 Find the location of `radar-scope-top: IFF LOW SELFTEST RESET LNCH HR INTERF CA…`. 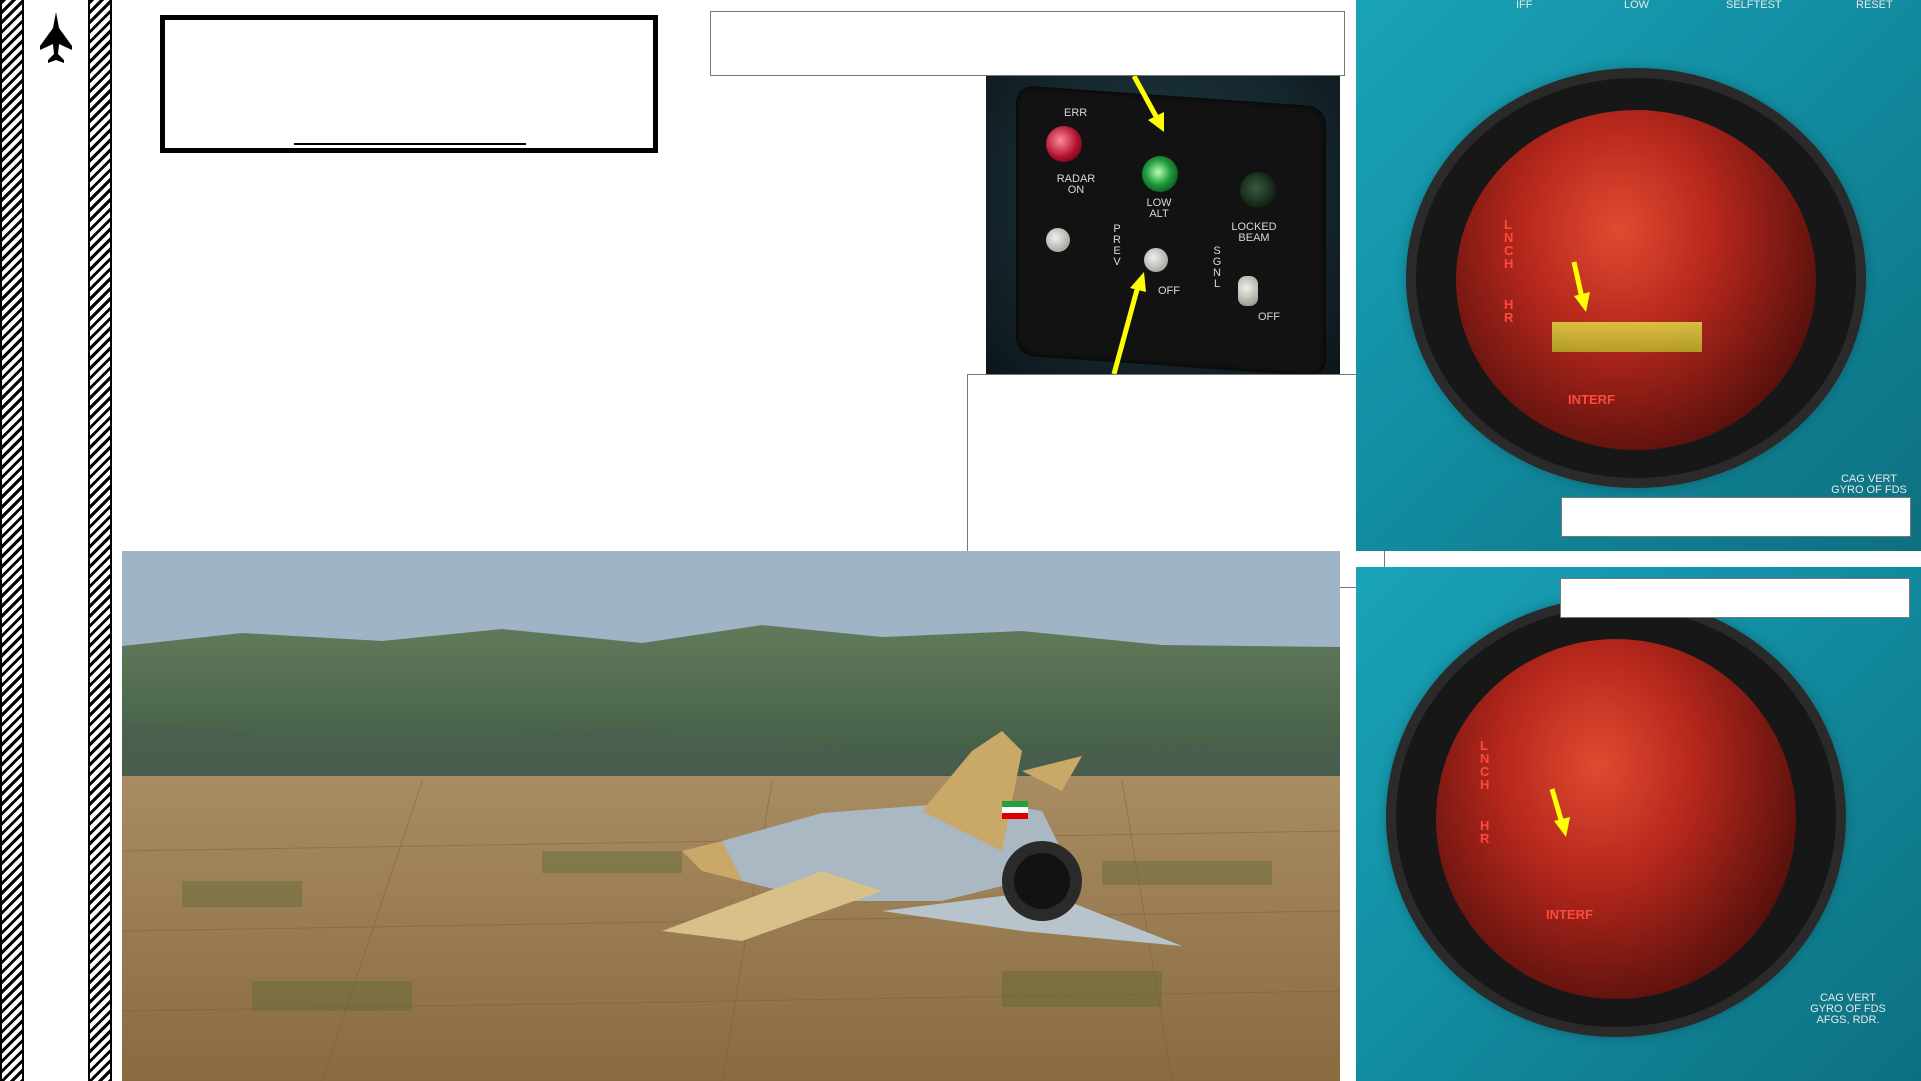

radar-scope-top: IFF LOW SELFTEST RESET LNCH HR INTERF CA… is located at coordinates (1638, 275).